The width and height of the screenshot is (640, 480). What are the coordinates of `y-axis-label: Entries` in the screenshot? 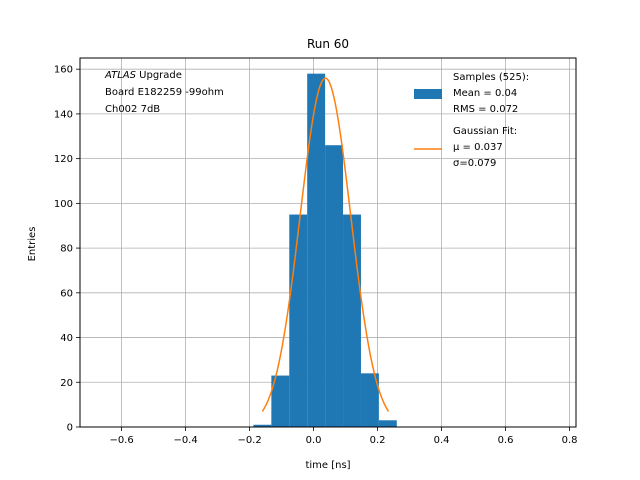 It's located at (32, 244).